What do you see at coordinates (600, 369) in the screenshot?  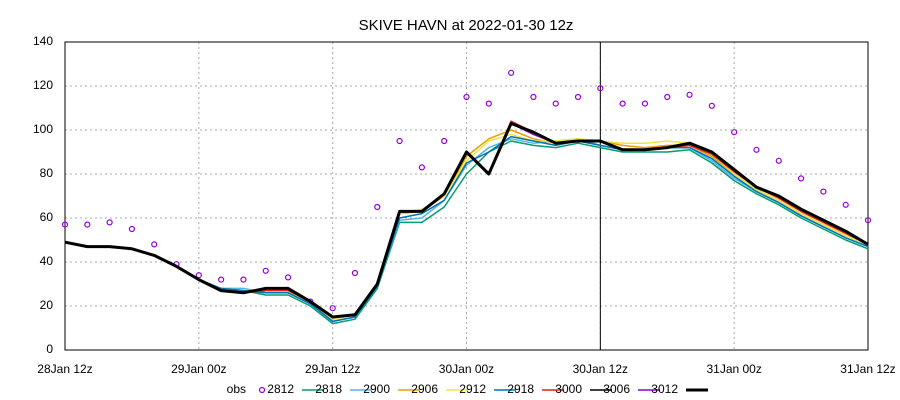 I see `x-tick-label: 30Jan 12z` at bounding box center [600, 369].